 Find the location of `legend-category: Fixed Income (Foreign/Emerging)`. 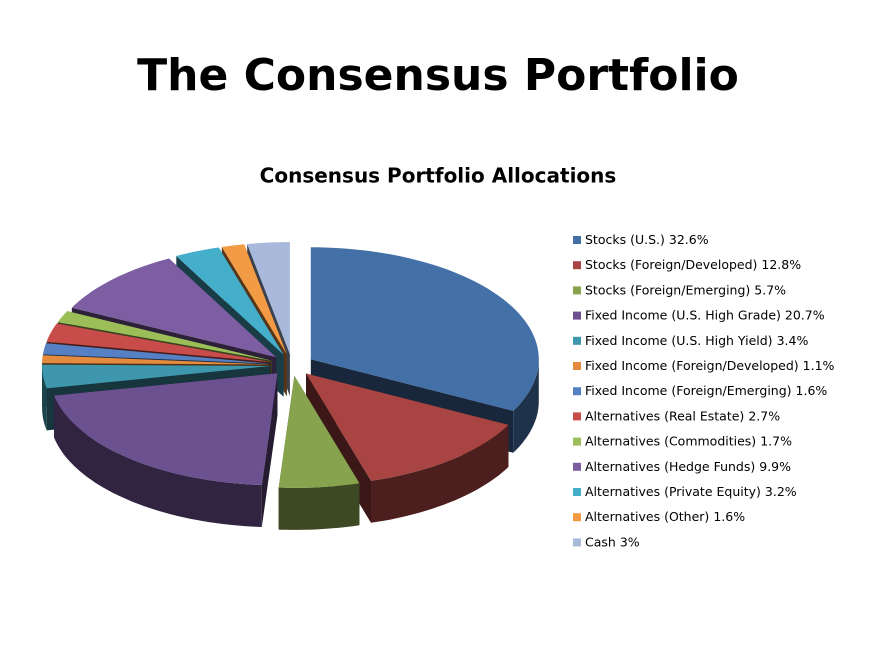

legend-category: Fixed Income (Foreign/Emerging) is located at coordinates (688, 390).